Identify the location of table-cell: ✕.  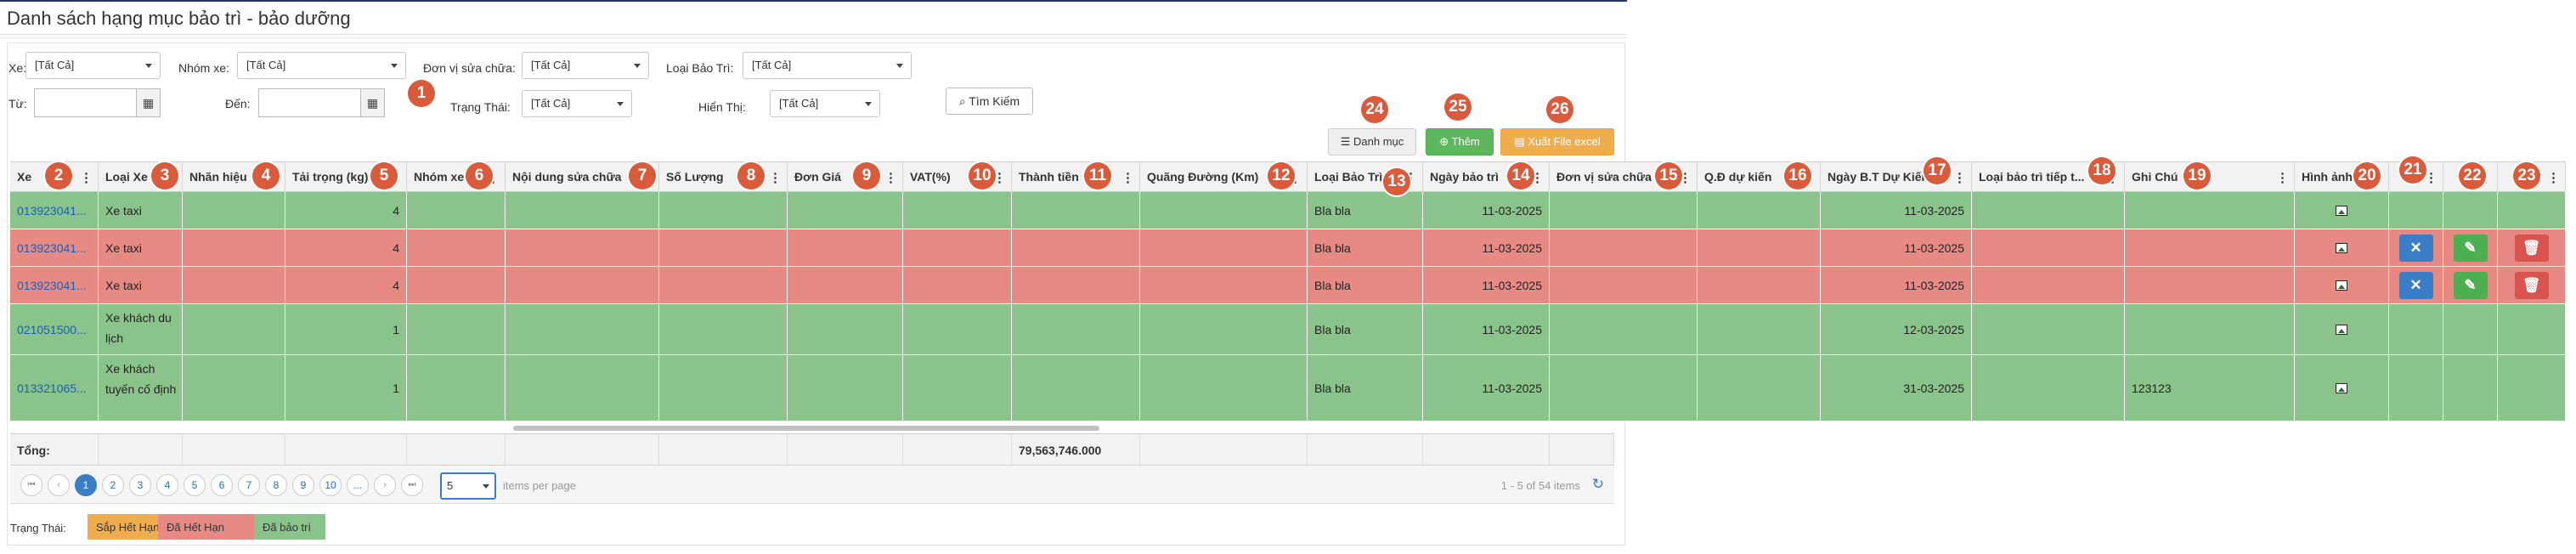
(2416, 248).